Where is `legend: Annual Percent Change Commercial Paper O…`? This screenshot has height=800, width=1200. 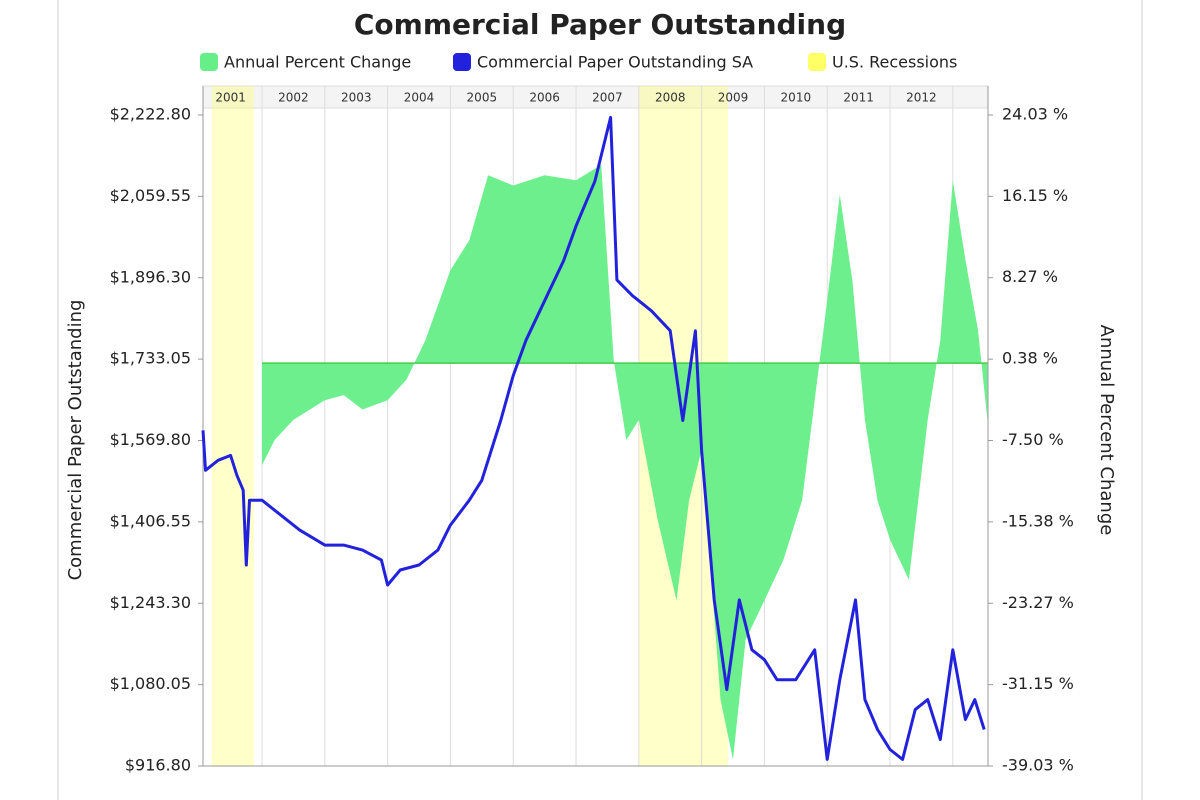 legend: Annual Percent Change Commercial Paper O… is located at coordinates (578, 62).